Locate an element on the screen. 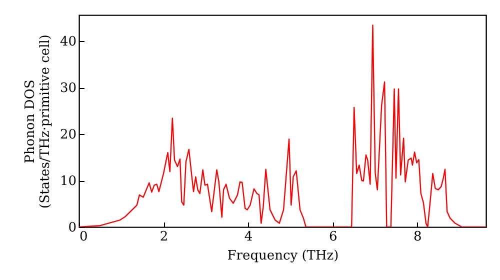 The width and height of the screenshot is (500, 280). y-tick-label: 30 is located at coordinates (68, 88).